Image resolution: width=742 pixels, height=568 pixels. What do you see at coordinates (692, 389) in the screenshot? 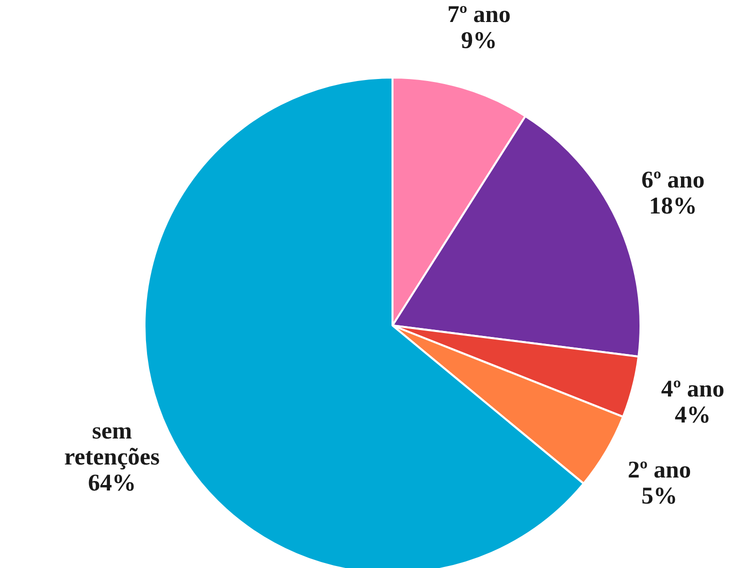
I see `slice-label: 4º ano` at bounding box center [692, 389].